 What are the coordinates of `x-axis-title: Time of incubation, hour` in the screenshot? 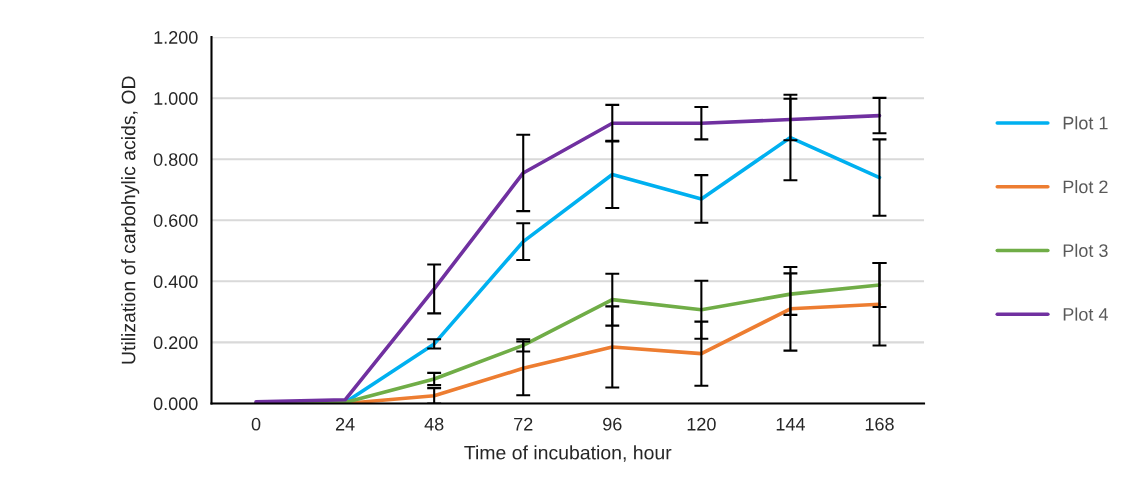 It's located at (568, 453).